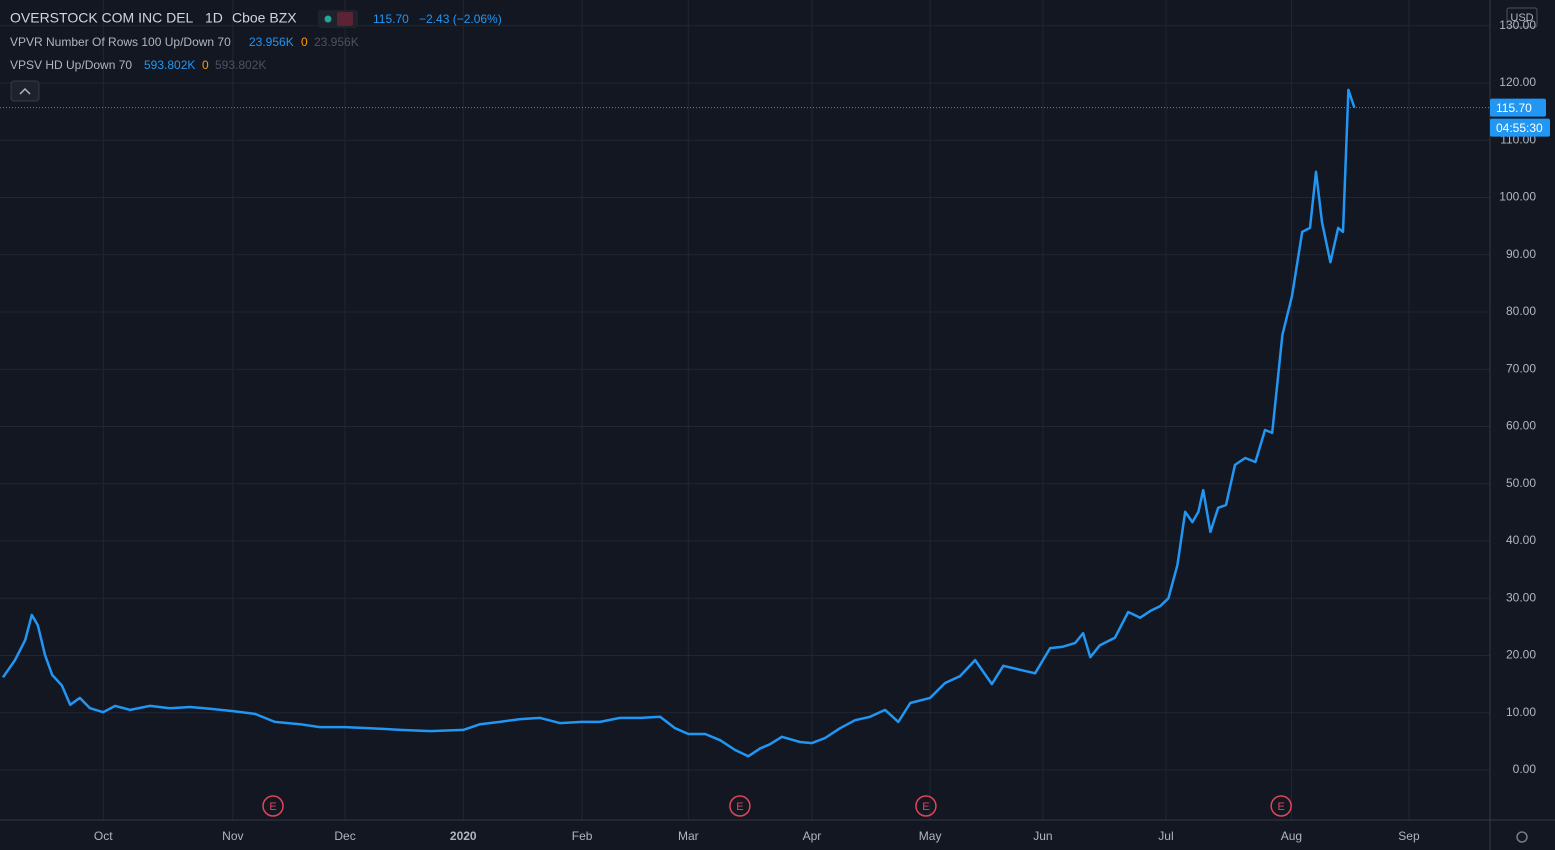 This screenshot has height=850, width=1555. I want to click on price-change: −2.43 (−2.06%), so click(460, 19).